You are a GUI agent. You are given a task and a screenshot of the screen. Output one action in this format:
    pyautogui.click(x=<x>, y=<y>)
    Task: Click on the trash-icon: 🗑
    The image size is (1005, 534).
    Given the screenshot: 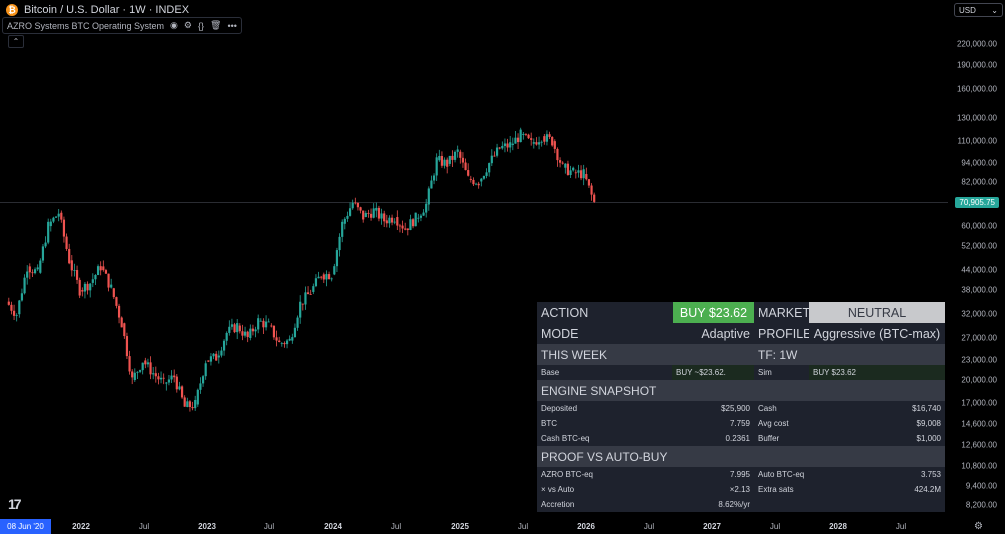 What is the action you would take?
    pyautogui.click(x=216, y=25)
    